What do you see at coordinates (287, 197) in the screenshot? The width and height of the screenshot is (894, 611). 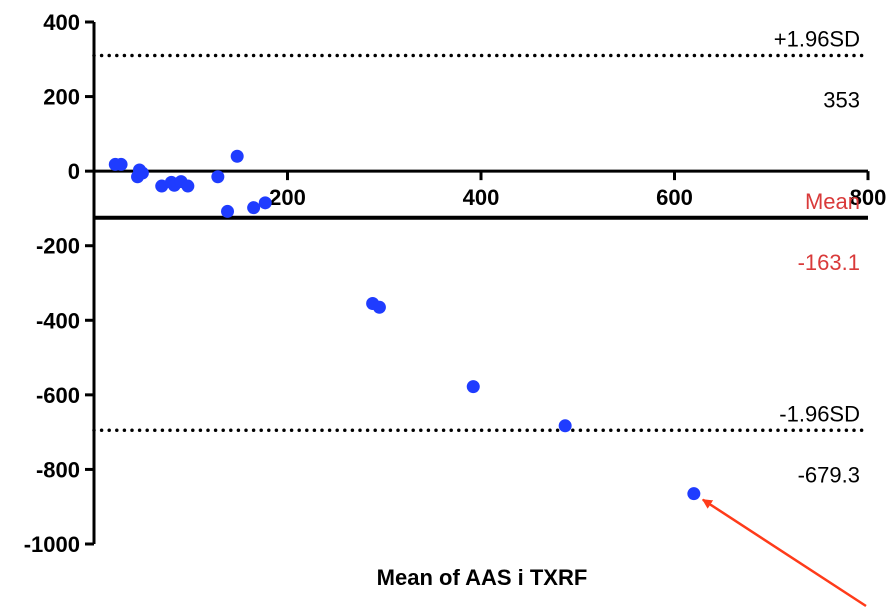 I see `x-tick-label: 200` at bounding box center [287, 197].